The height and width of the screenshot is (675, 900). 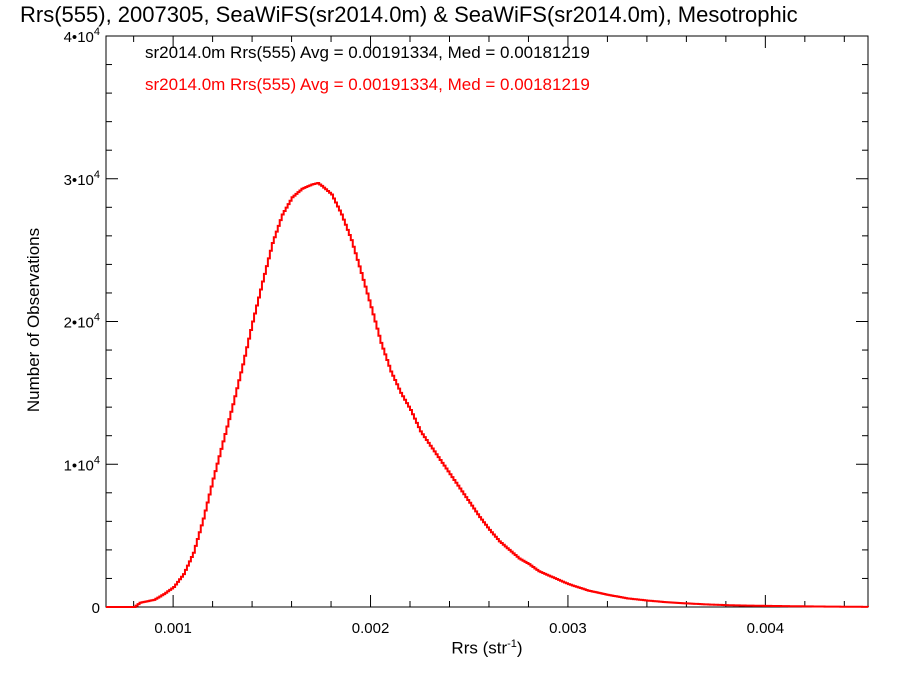 I want to click on x-axis-label: Rrs (str-1), so click(x=486, y=648).